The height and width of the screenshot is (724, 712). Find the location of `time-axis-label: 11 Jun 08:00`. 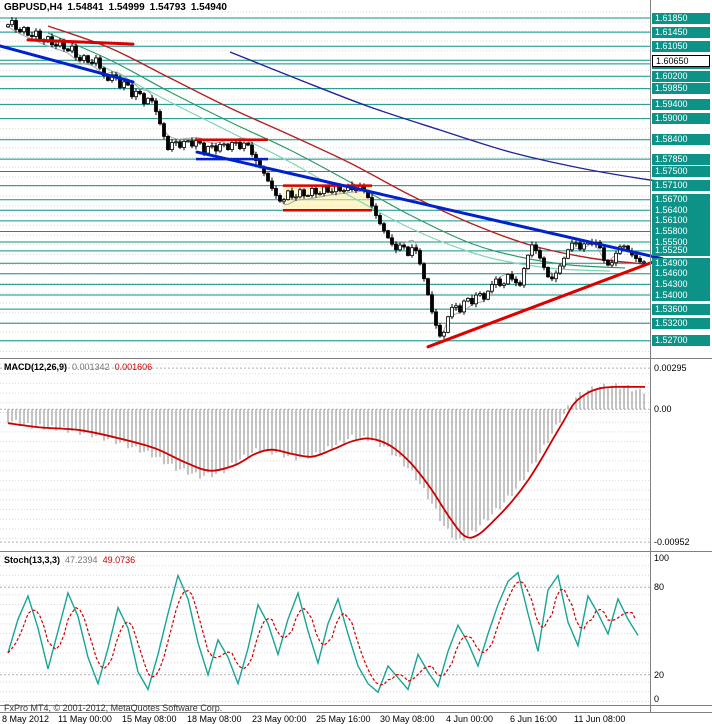

time-axis-label: 11 Jun 08:00 is located at coordinates (600, 719).